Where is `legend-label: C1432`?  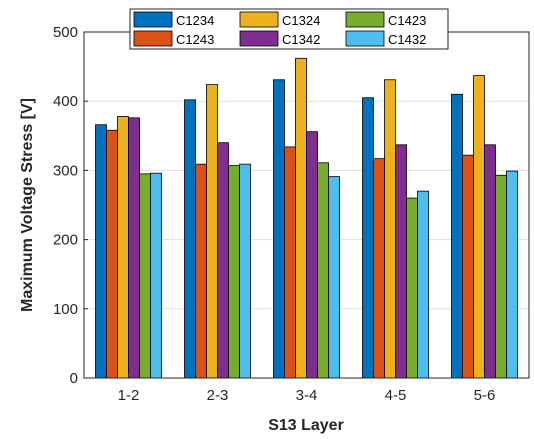
legend-label: C1432 is located at coordinates (407, 39).